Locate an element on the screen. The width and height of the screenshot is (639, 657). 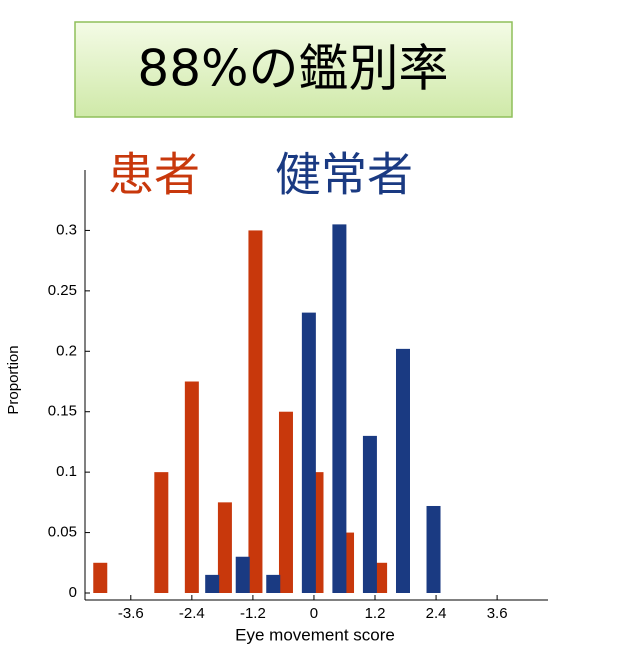
x-tick-label: 3.6 is located at coordinates (497, 613).